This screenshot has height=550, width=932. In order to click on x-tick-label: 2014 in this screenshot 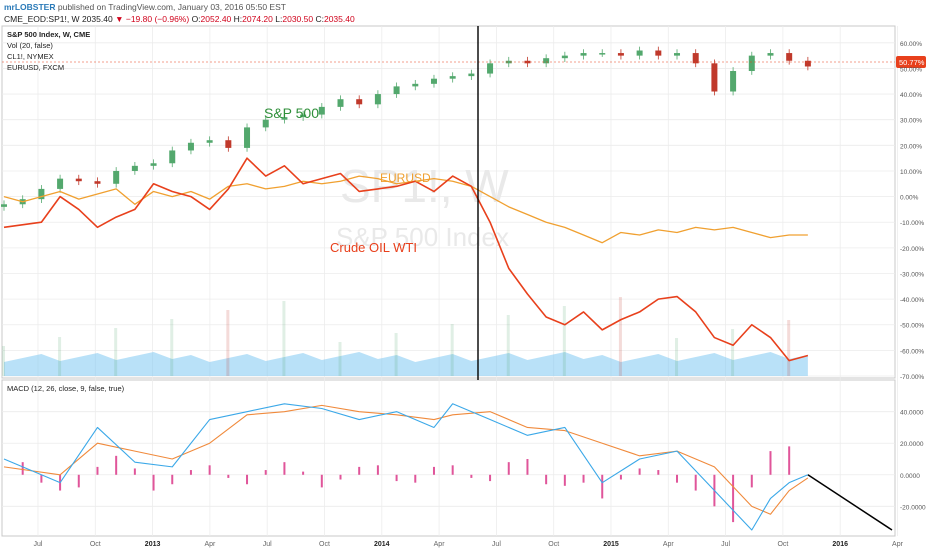, I will do `click(382, 544)`.